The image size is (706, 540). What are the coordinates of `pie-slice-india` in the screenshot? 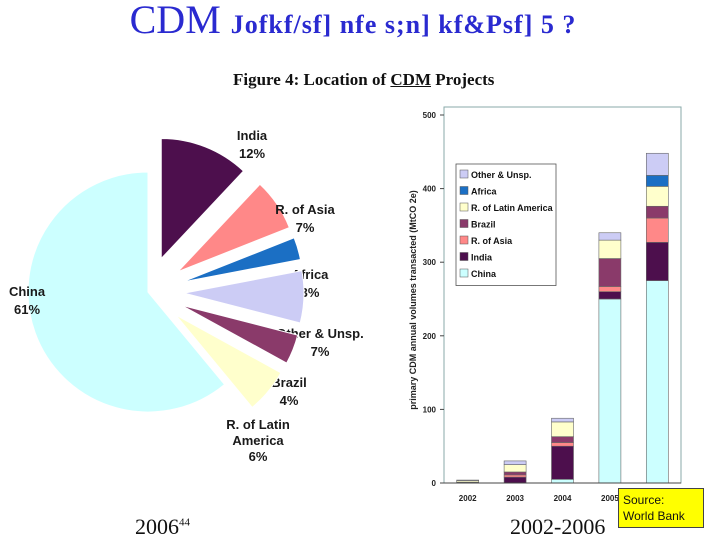 It's located at (202, 199).